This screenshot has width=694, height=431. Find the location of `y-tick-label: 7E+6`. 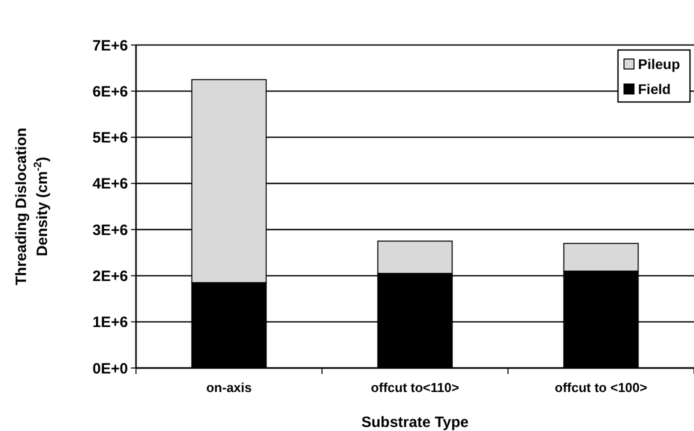

y-tick-label: 7E+6 is located at coordinates (110, 45).